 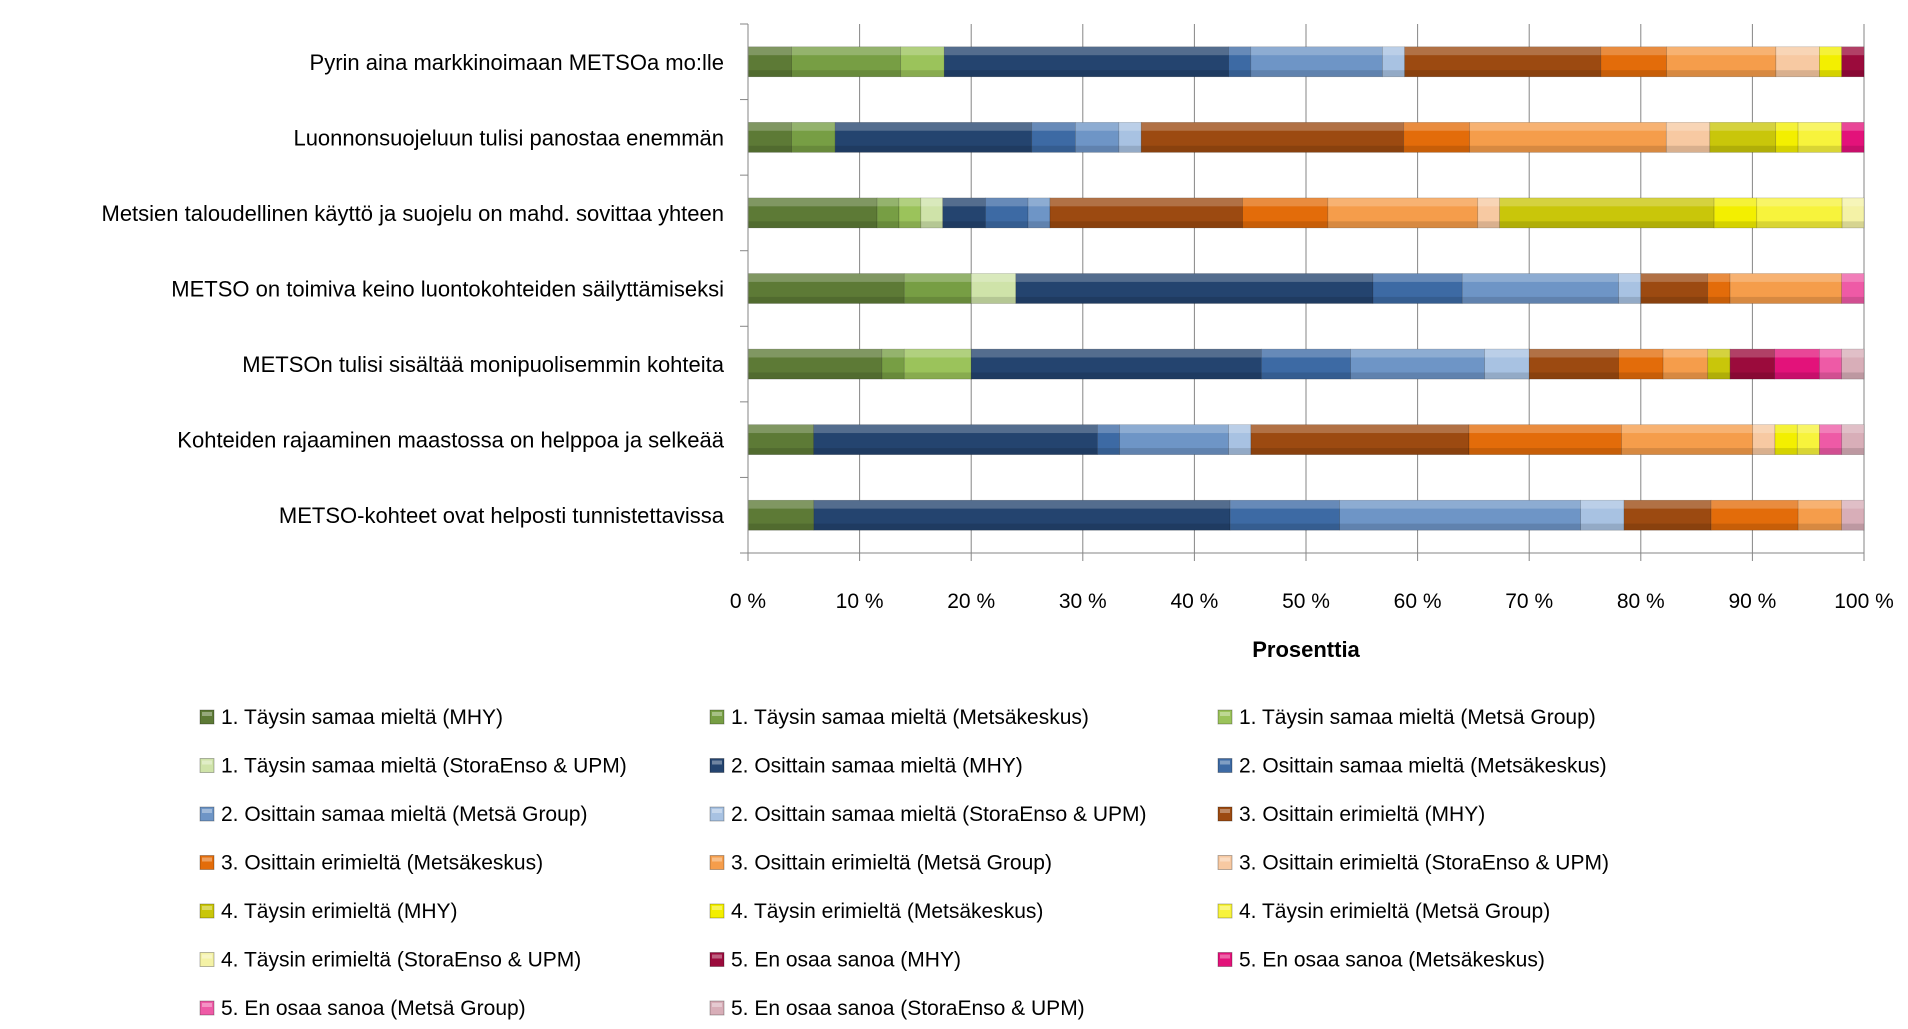 I want to click on legend-label: 4. Täysin erimieltä (MHY), so click(x=339, y=911).